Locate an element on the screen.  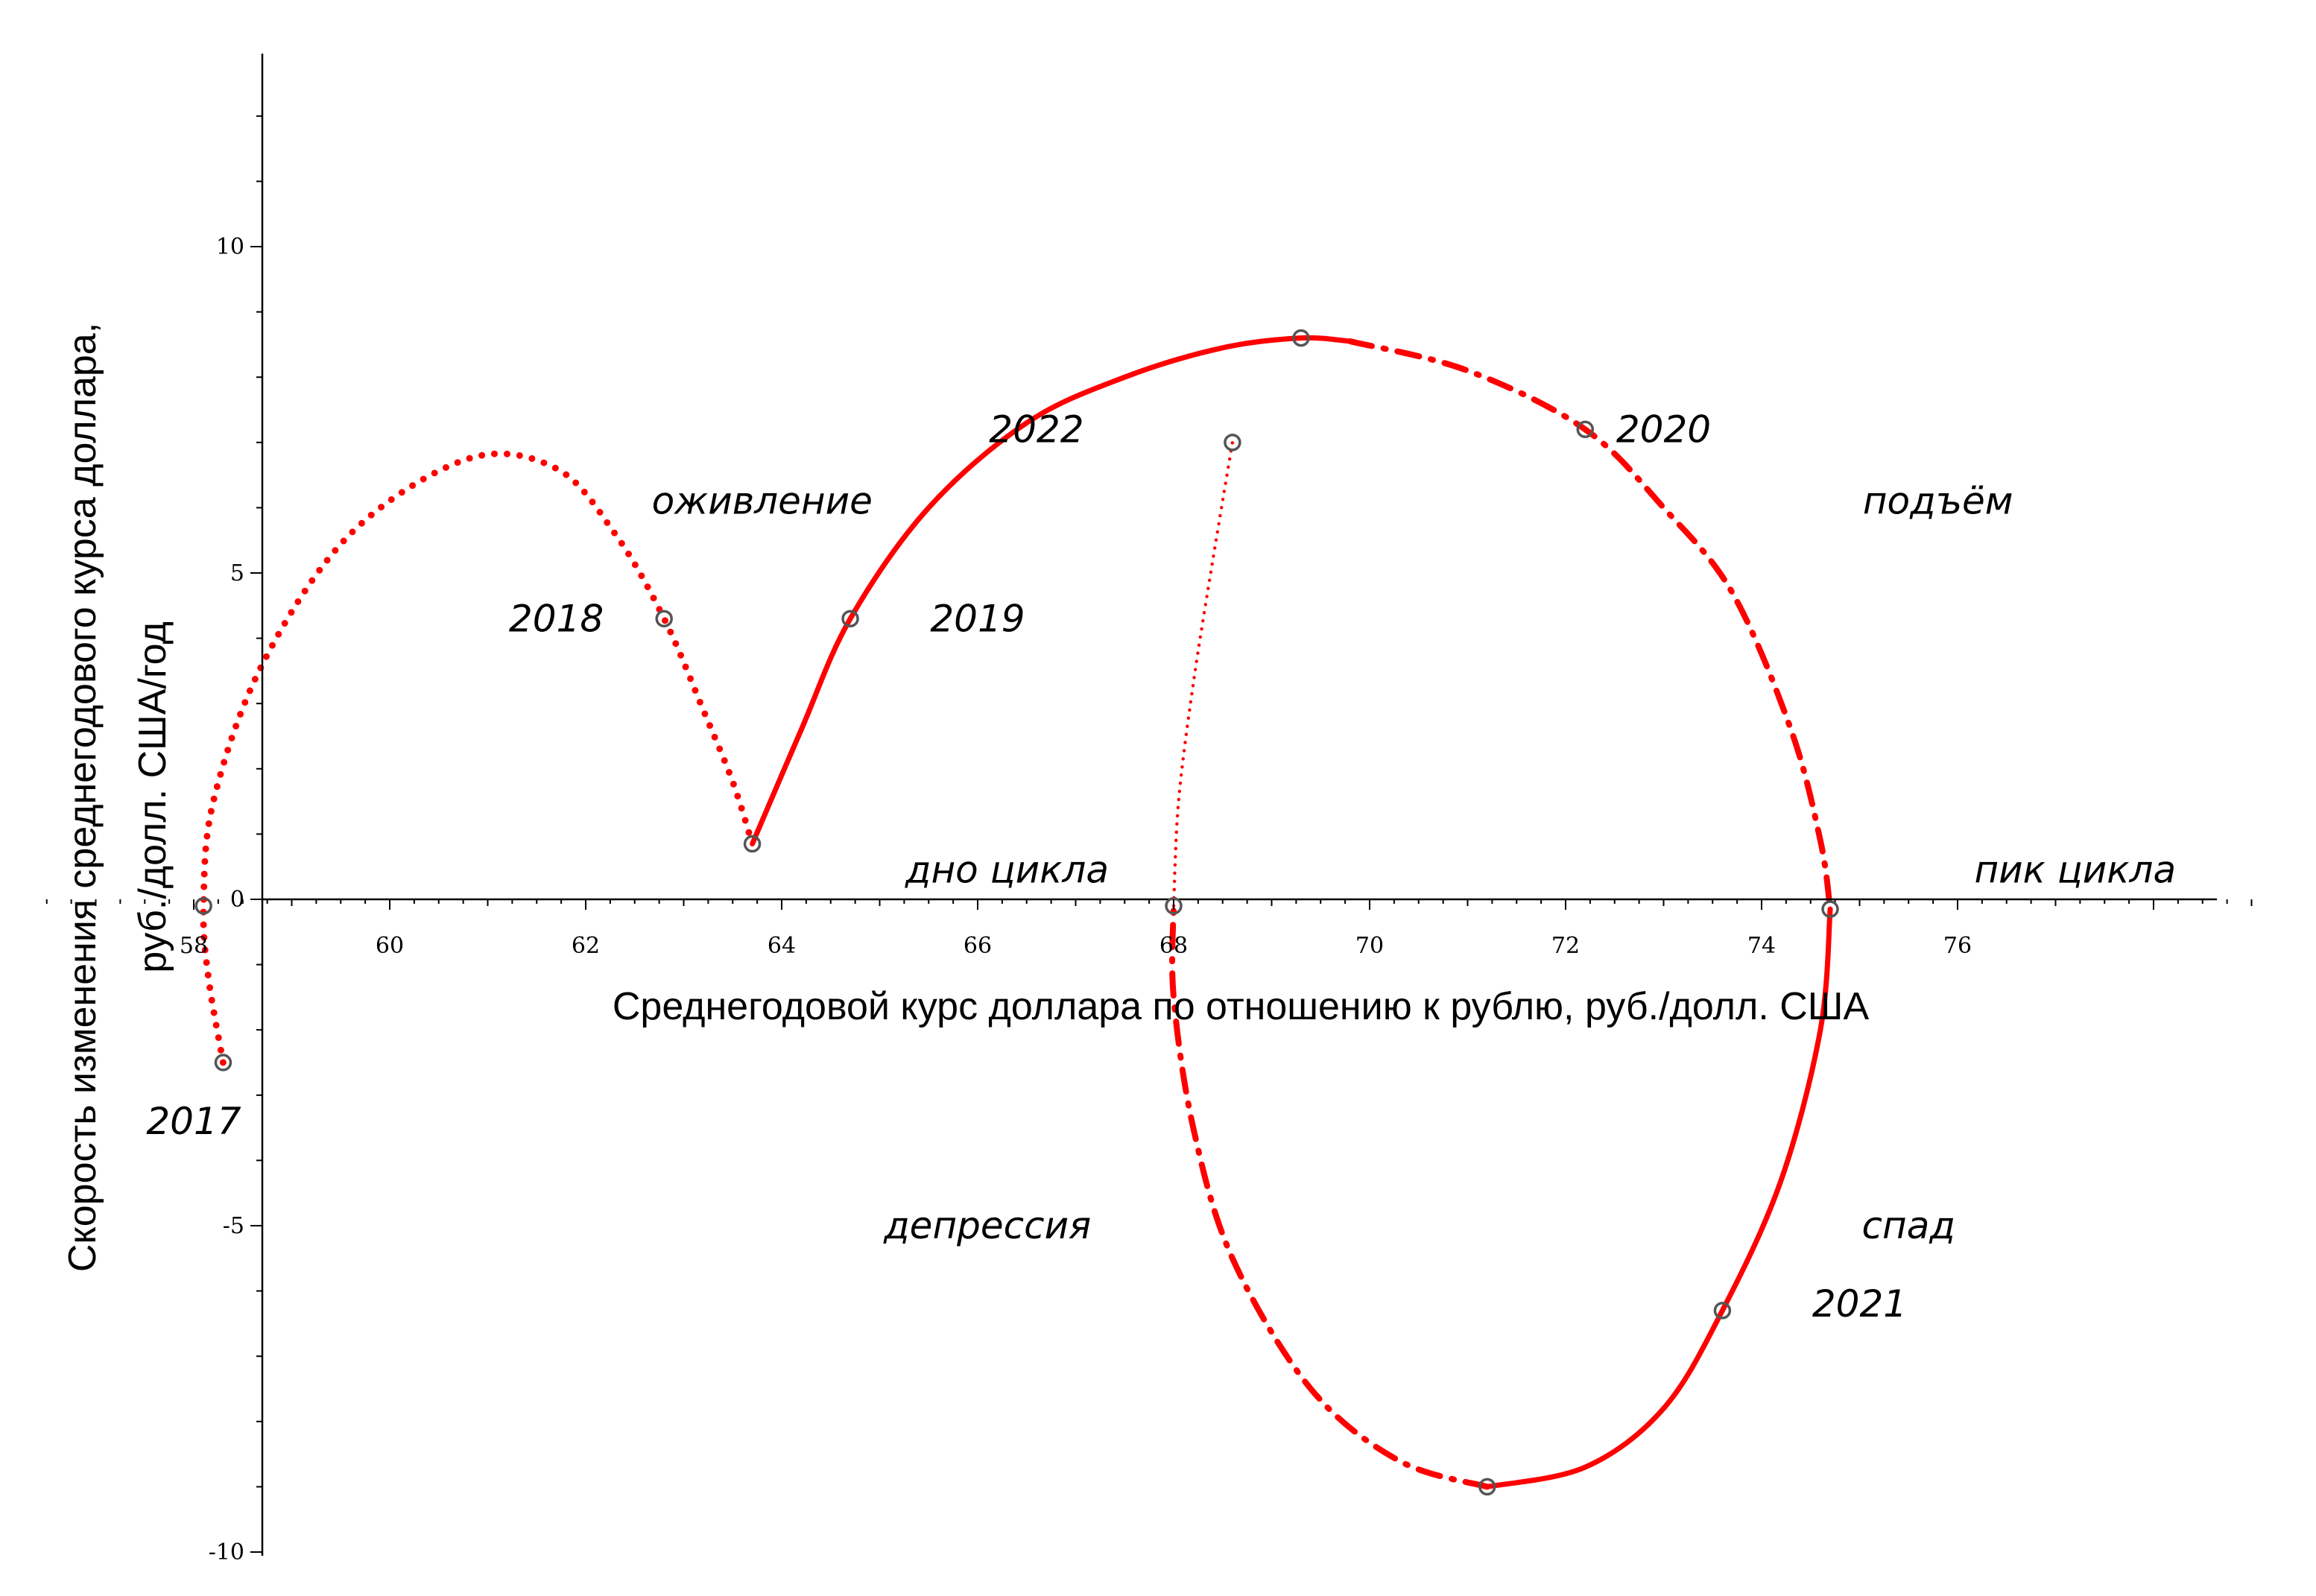
x-tick-label: 58 is located at coordinates (194, 946).